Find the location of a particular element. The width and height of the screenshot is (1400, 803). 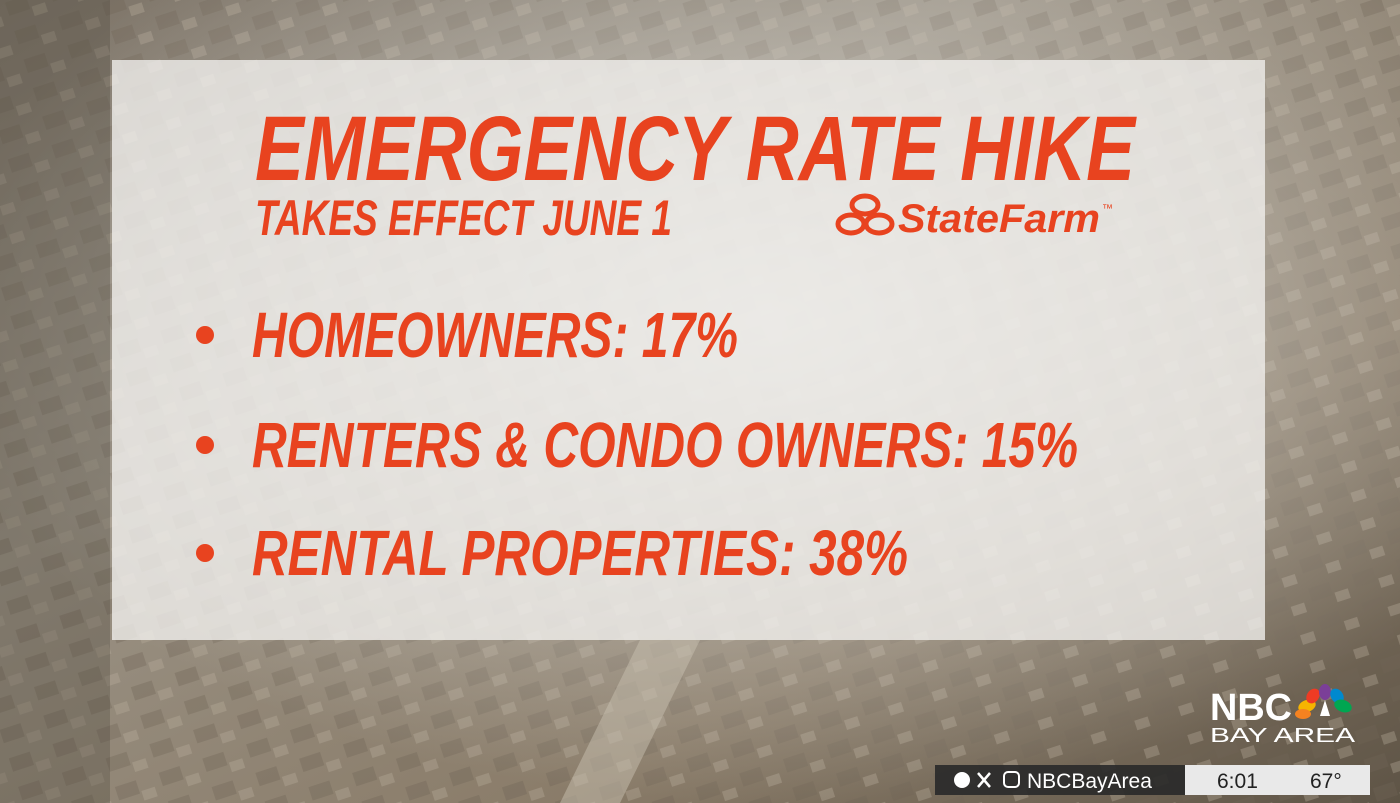

station-region: BAY AREA is located at coordinates (1283, 736).